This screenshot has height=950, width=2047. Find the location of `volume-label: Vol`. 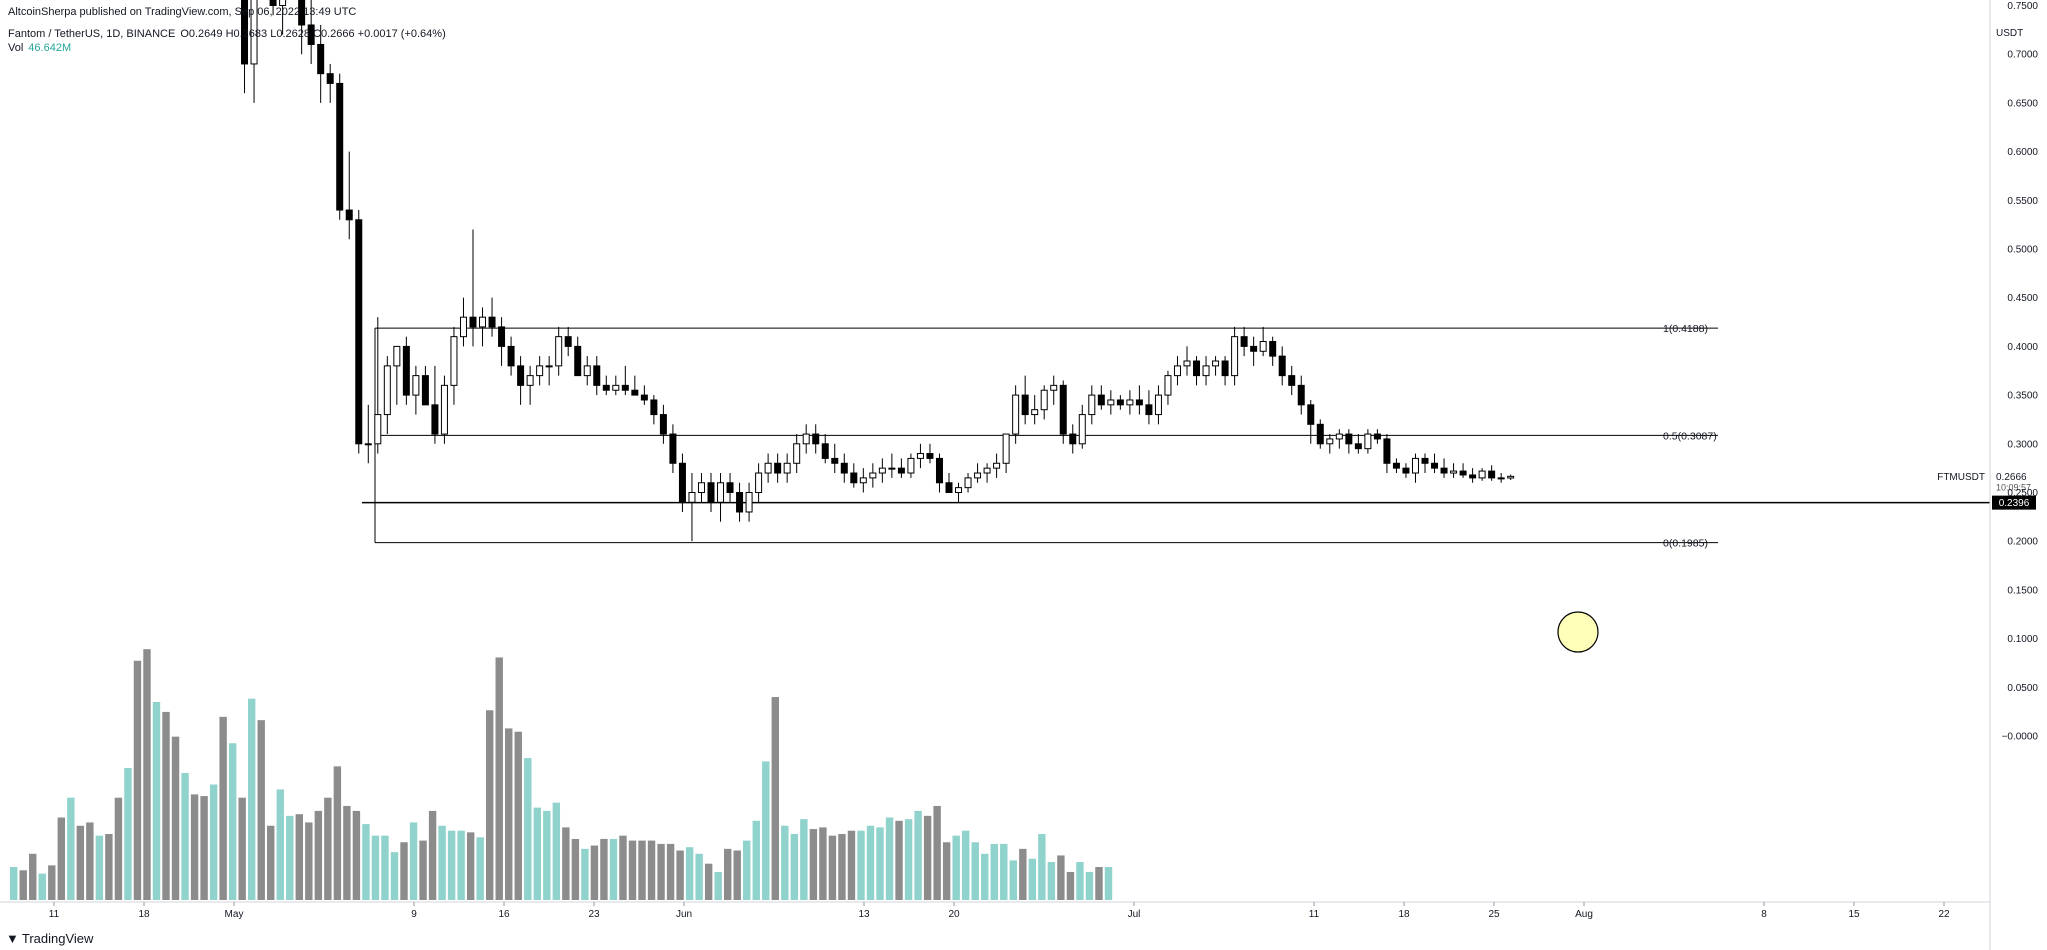

volume-label: Vol is located at coordinates (16, 48).